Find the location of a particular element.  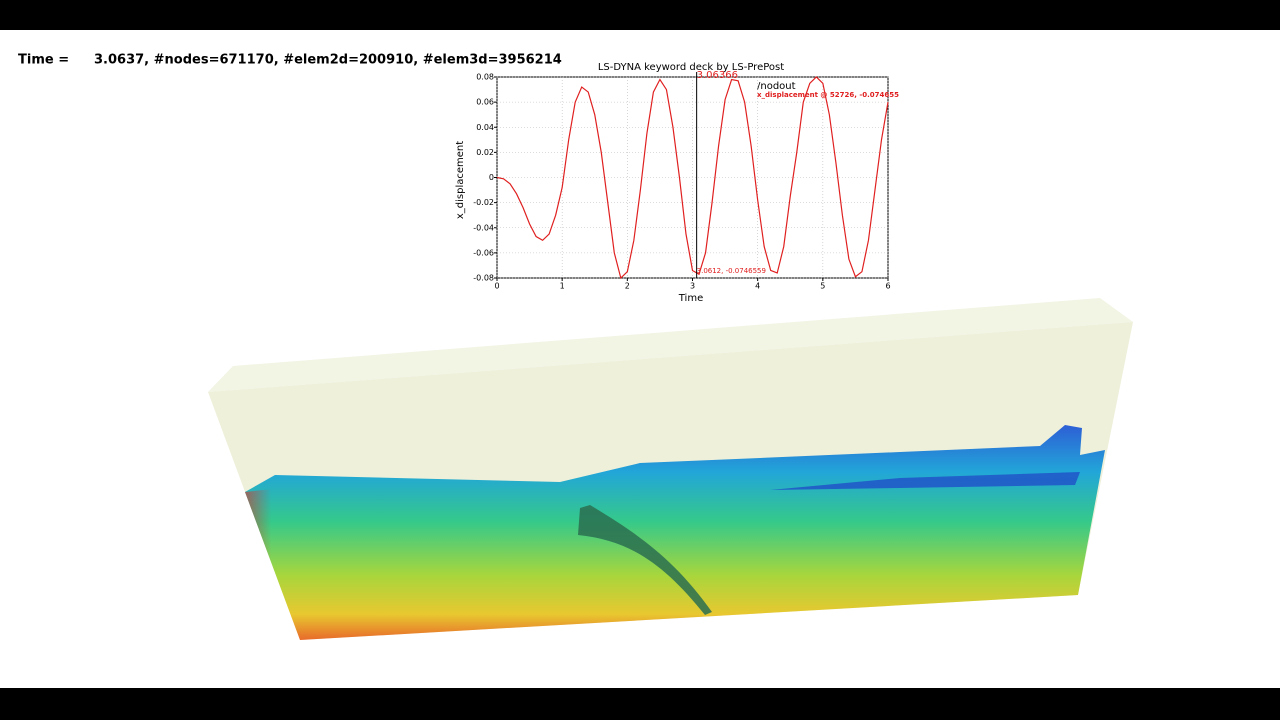

y-tick-label: 0.02 is located at coordinates (485, 152).